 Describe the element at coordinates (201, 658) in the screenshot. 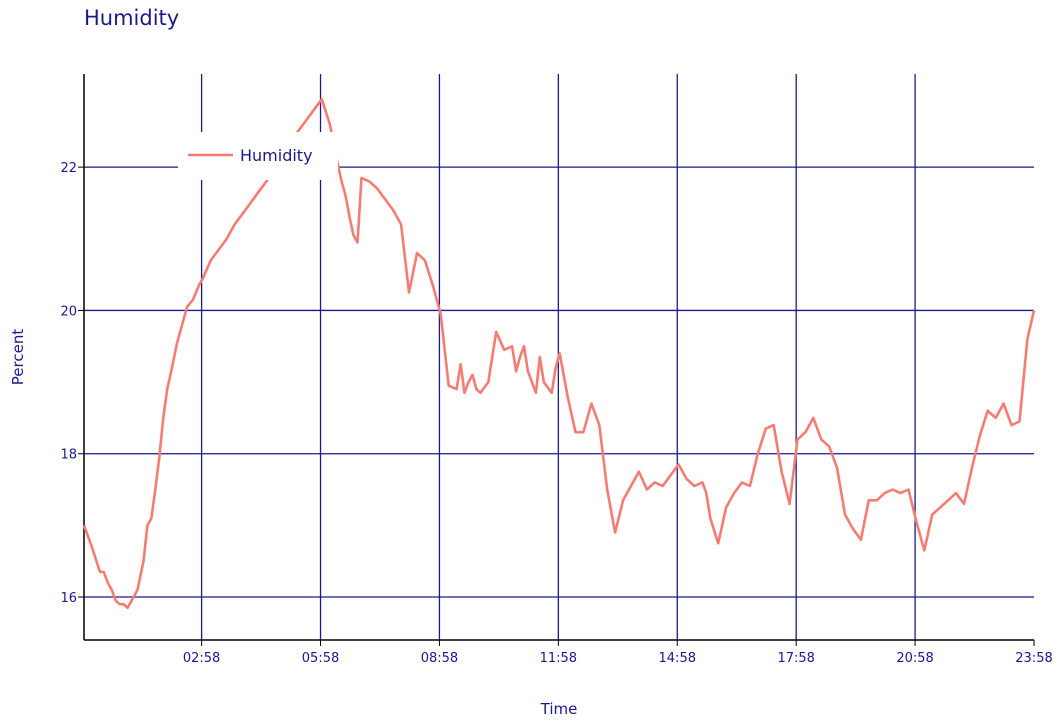

I see `x-tick-label: 02:58` at that location.